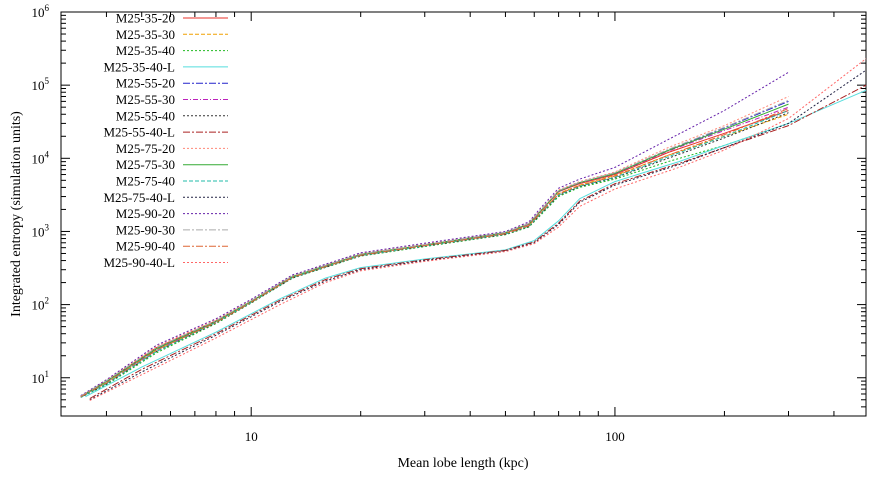 This screenshot has height=484, width=872. What do you see at coordinates (251, 436) in the screenshot?
I see `x-tick-label: 10` at bounding box center [251, 436].